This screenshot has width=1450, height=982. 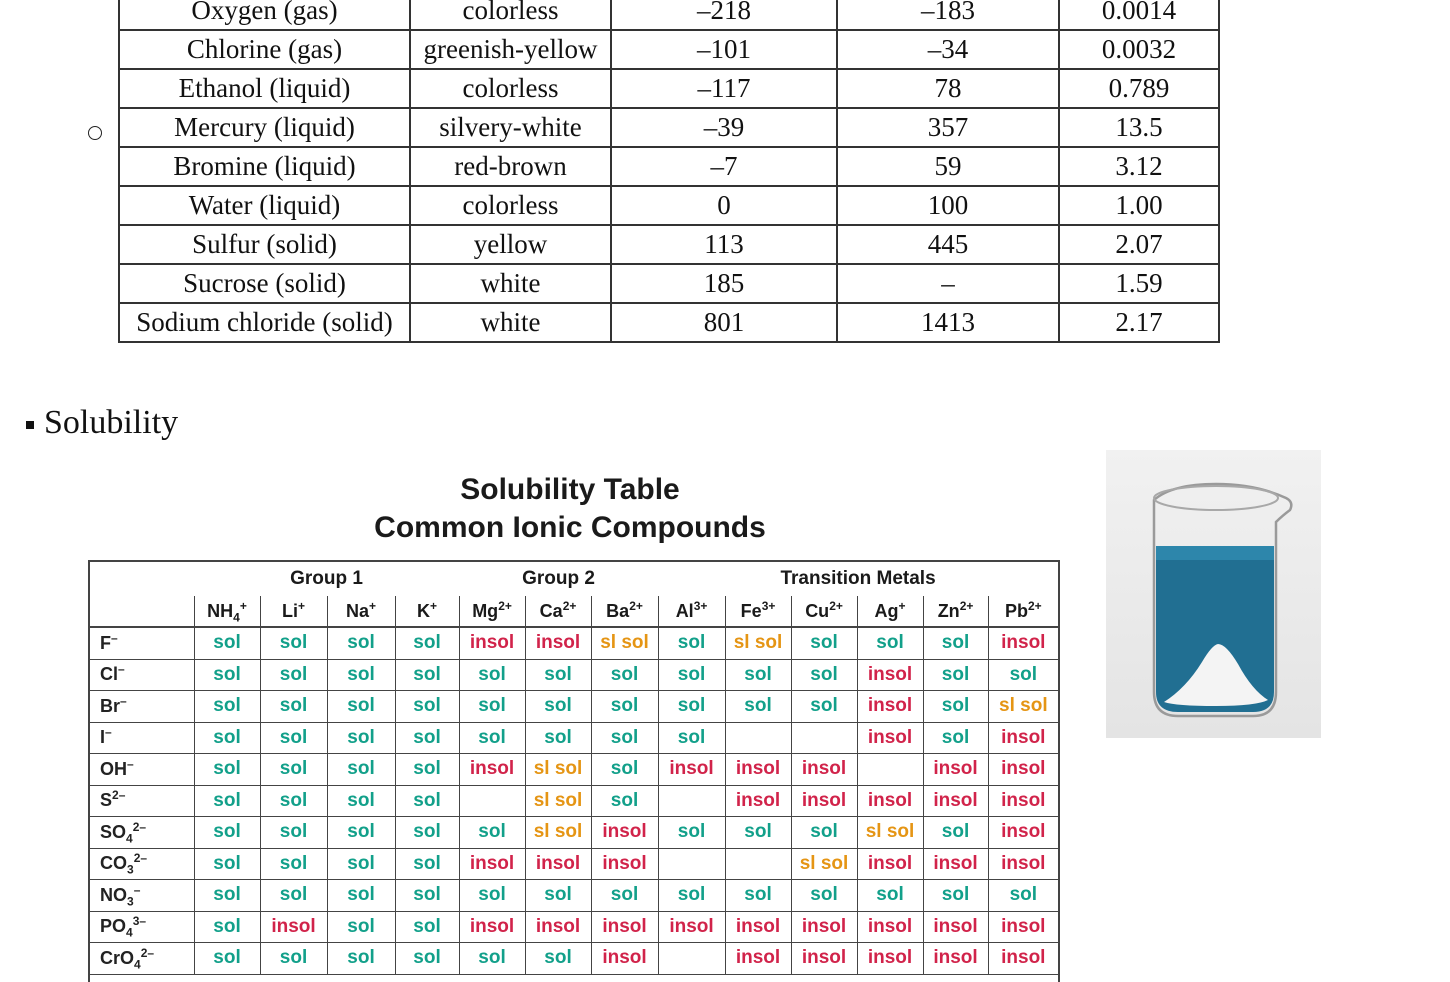 What do you see at coordinates (724, 49) in the screenshot?
I see `table-cell: –101` at bounding box center [724, 49].